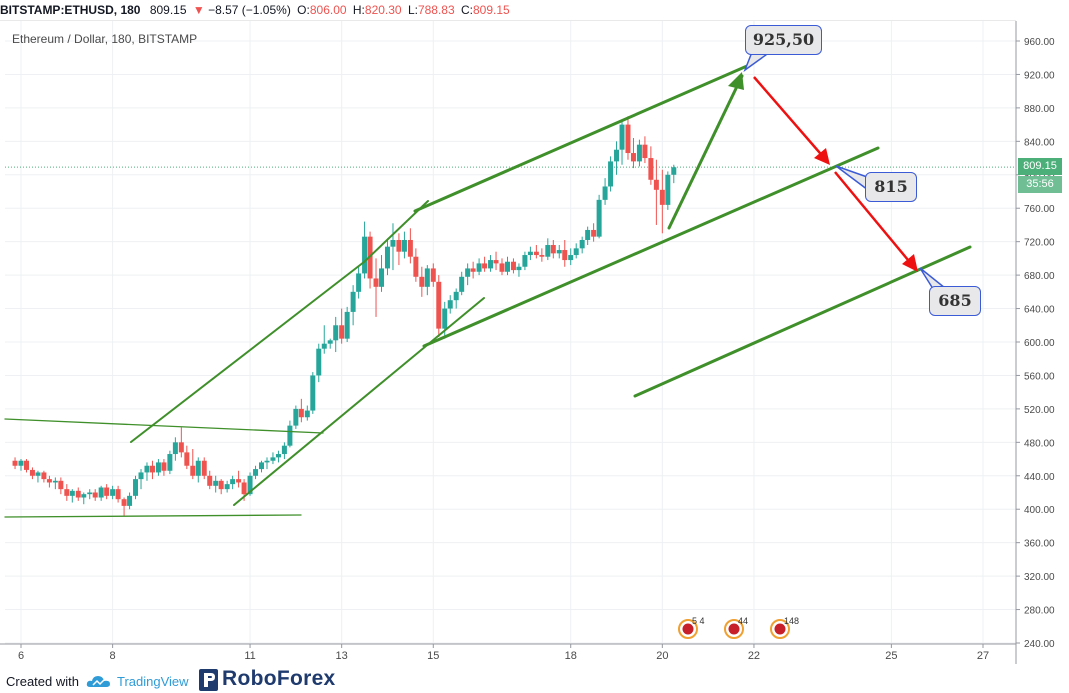  What do you see at coordinates (42, 681) in the screenshot?
I see `created-with-label: Created with` at bounding box center [42, 681].